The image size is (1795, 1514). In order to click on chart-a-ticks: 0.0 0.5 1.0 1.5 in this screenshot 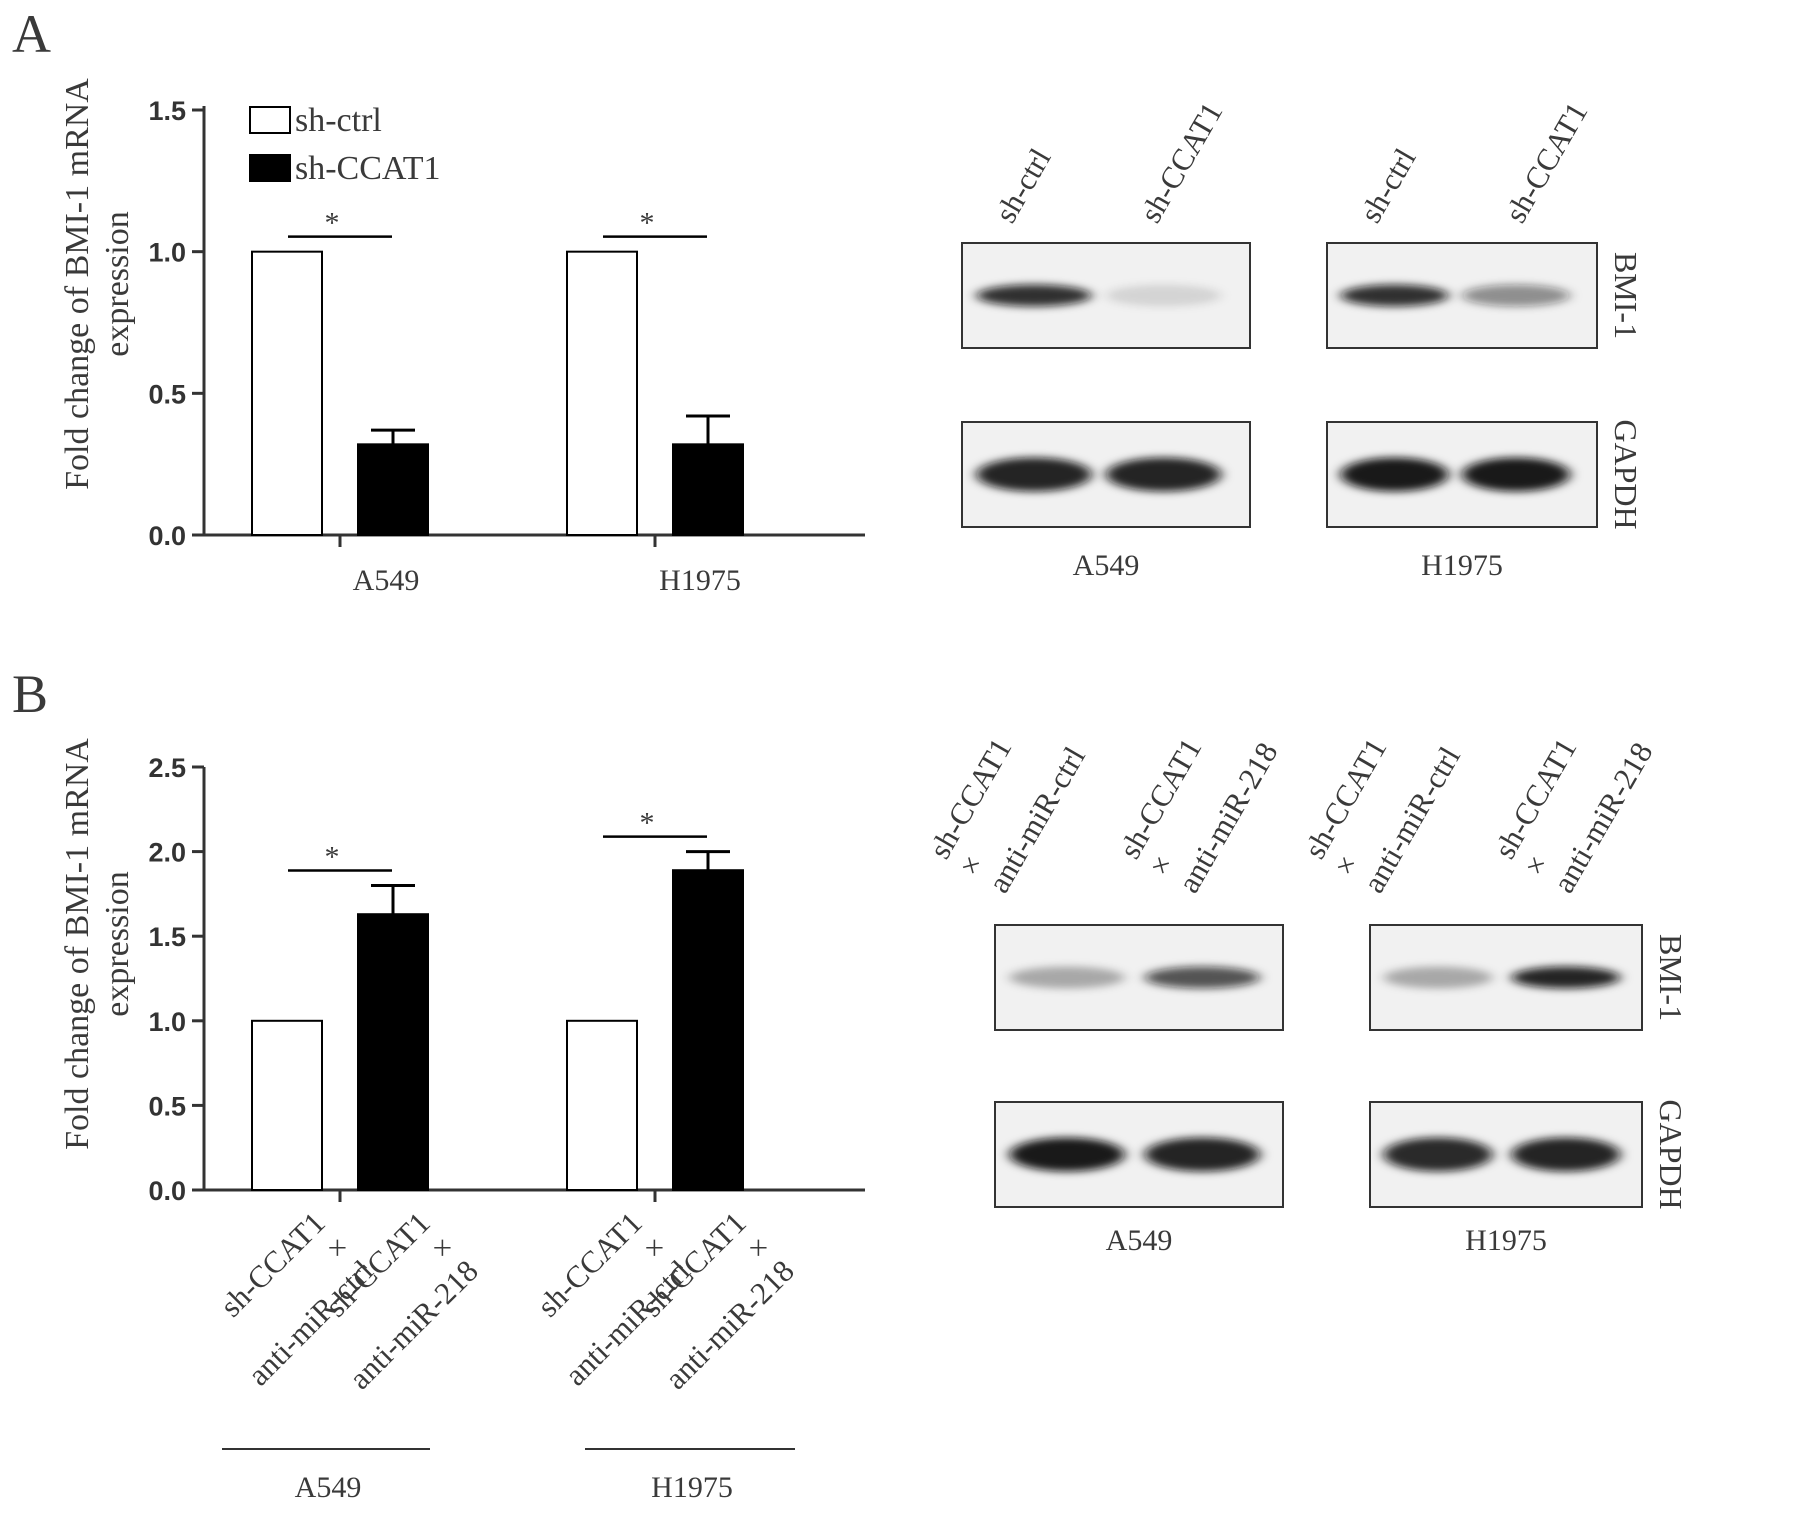, I will do `click(402, 323)`.